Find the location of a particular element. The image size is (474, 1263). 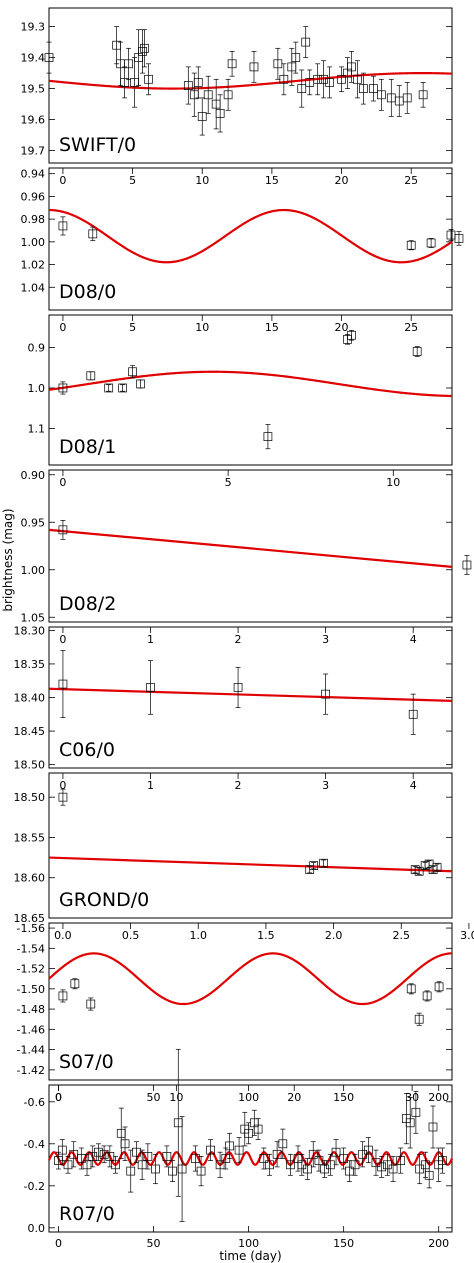

y-tick-label: 0.98 is located at coordinates (33, 219).